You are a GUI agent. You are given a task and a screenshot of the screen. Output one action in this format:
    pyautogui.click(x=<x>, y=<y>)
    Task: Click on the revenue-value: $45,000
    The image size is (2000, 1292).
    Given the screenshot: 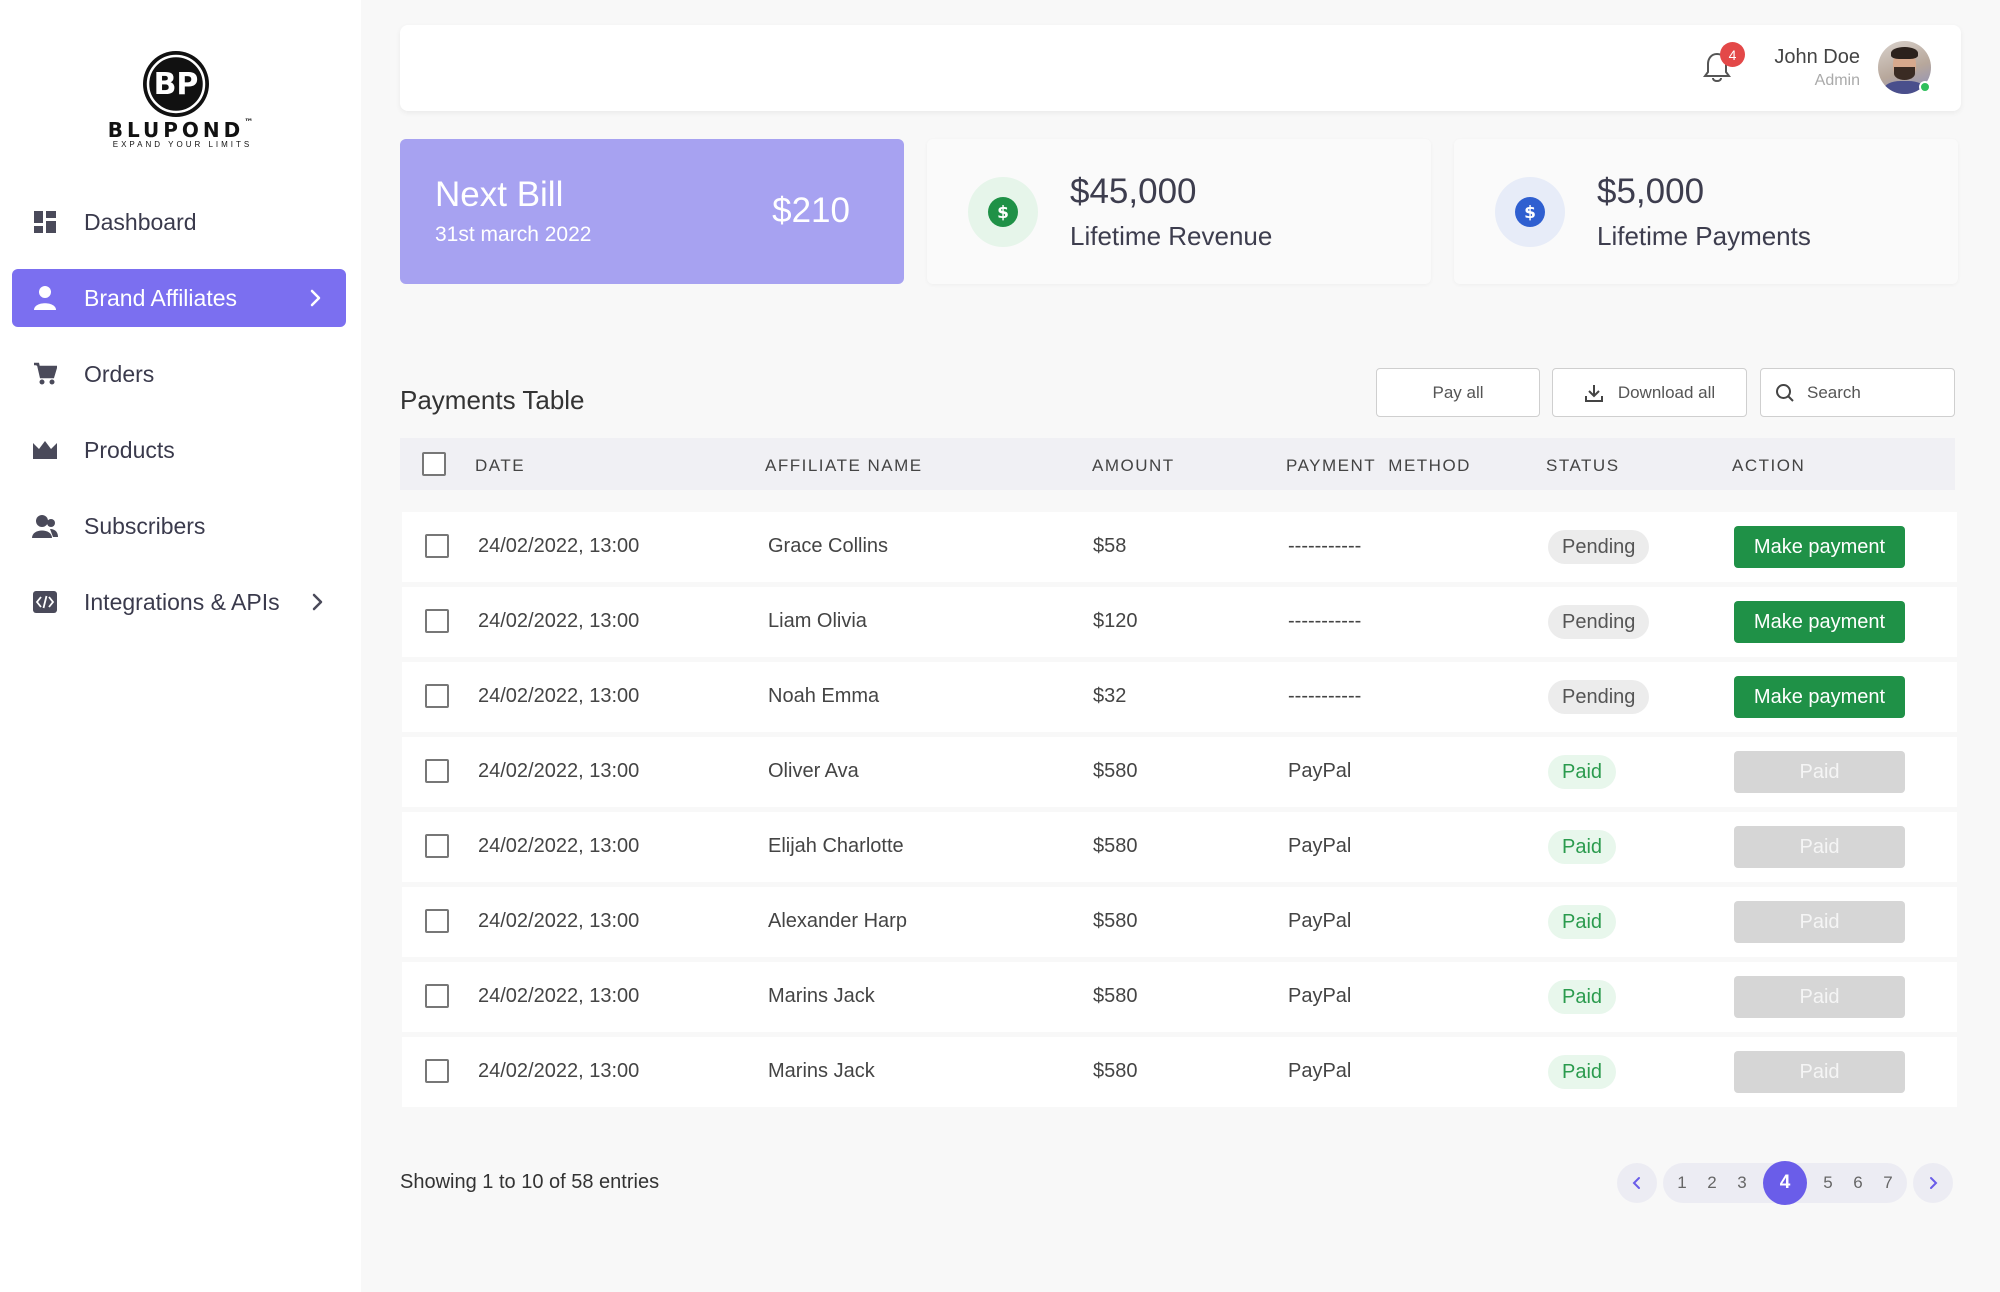 What is the action you would take?
    pyautogui.click(x=1133, y=191)
    